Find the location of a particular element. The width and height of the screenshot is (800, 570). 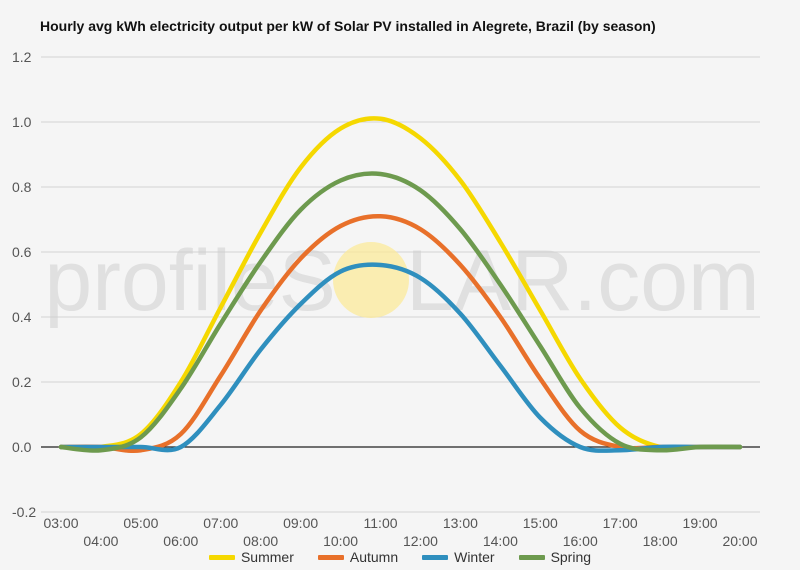

x-tick-label: 07:00 is located at coordinates (220, 523).